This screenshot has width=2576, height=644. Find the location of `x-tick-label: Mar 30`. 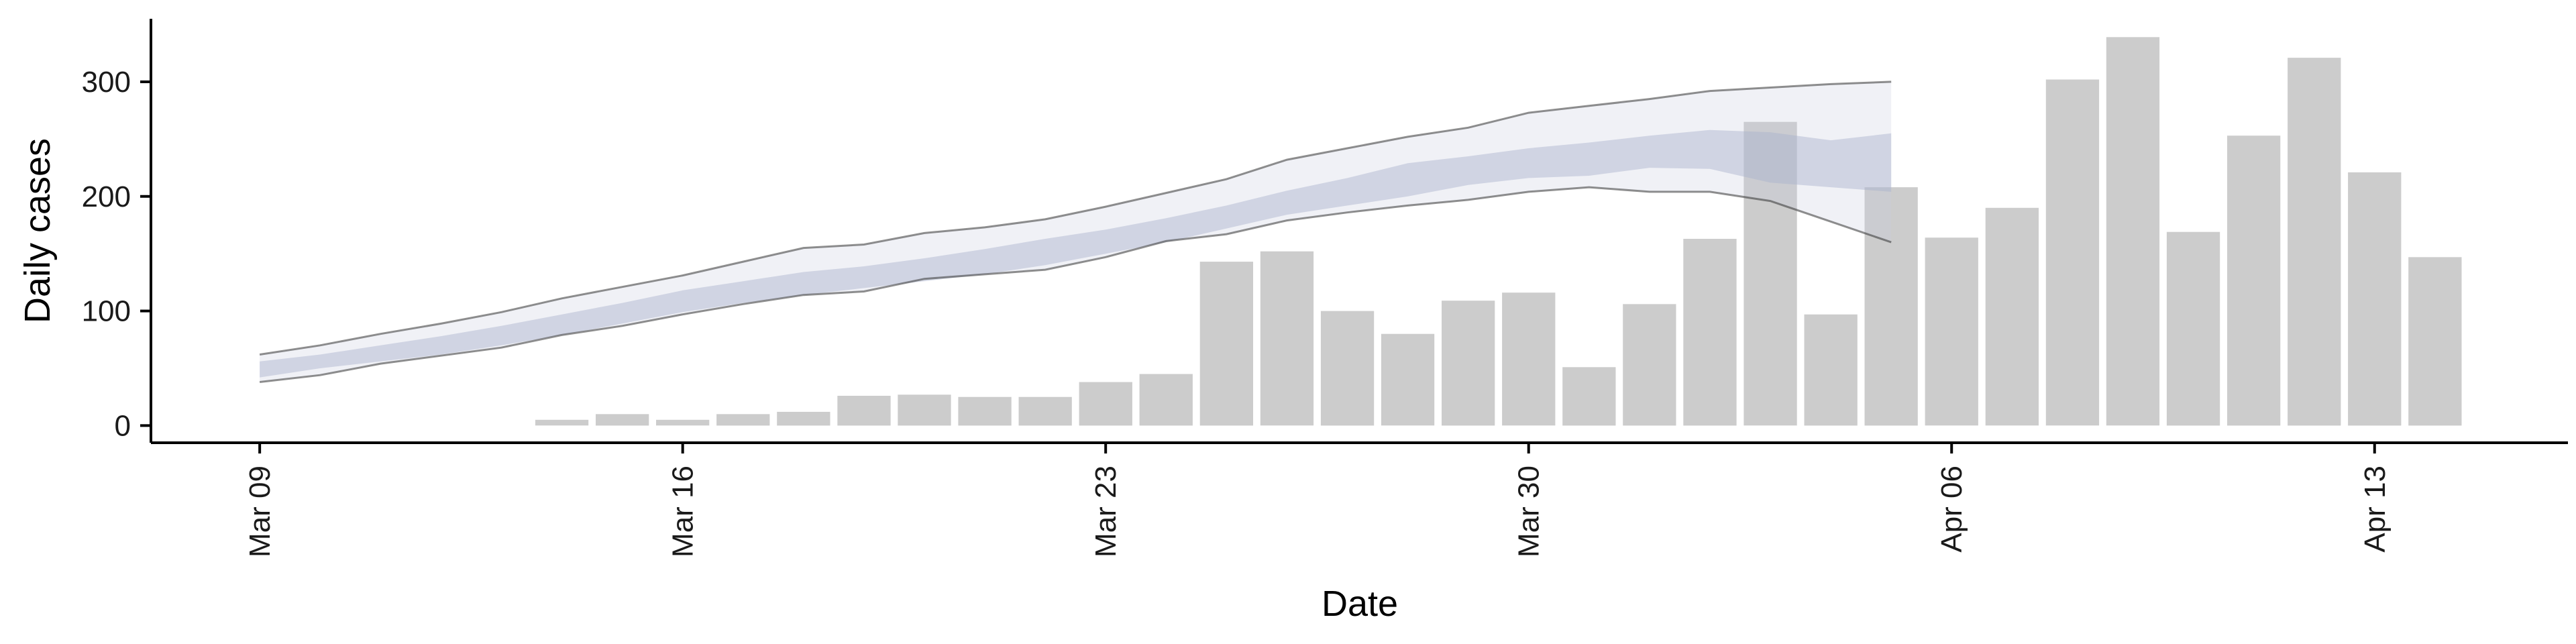

x-tick-label: Mar 30 is located at coordinates (1529, 511).